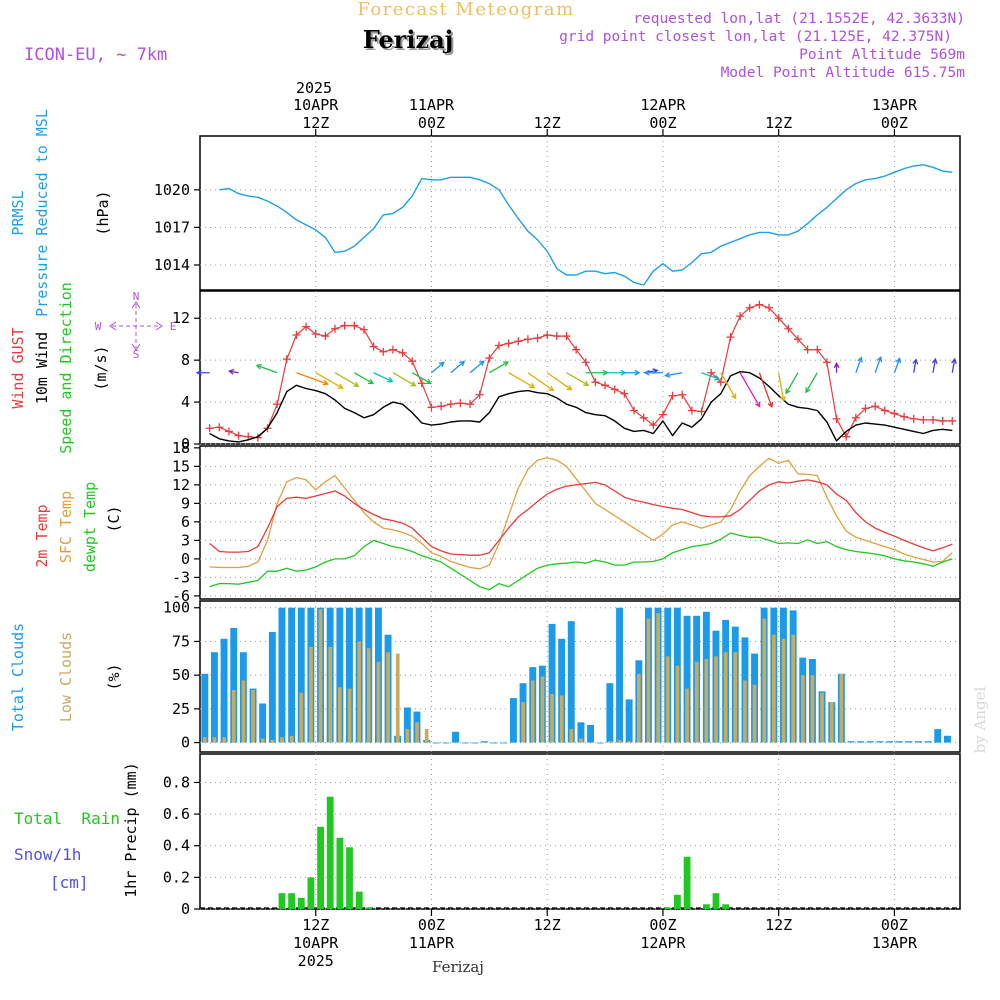  I want to click on top-date-label: 10APR, so click(316, 105).